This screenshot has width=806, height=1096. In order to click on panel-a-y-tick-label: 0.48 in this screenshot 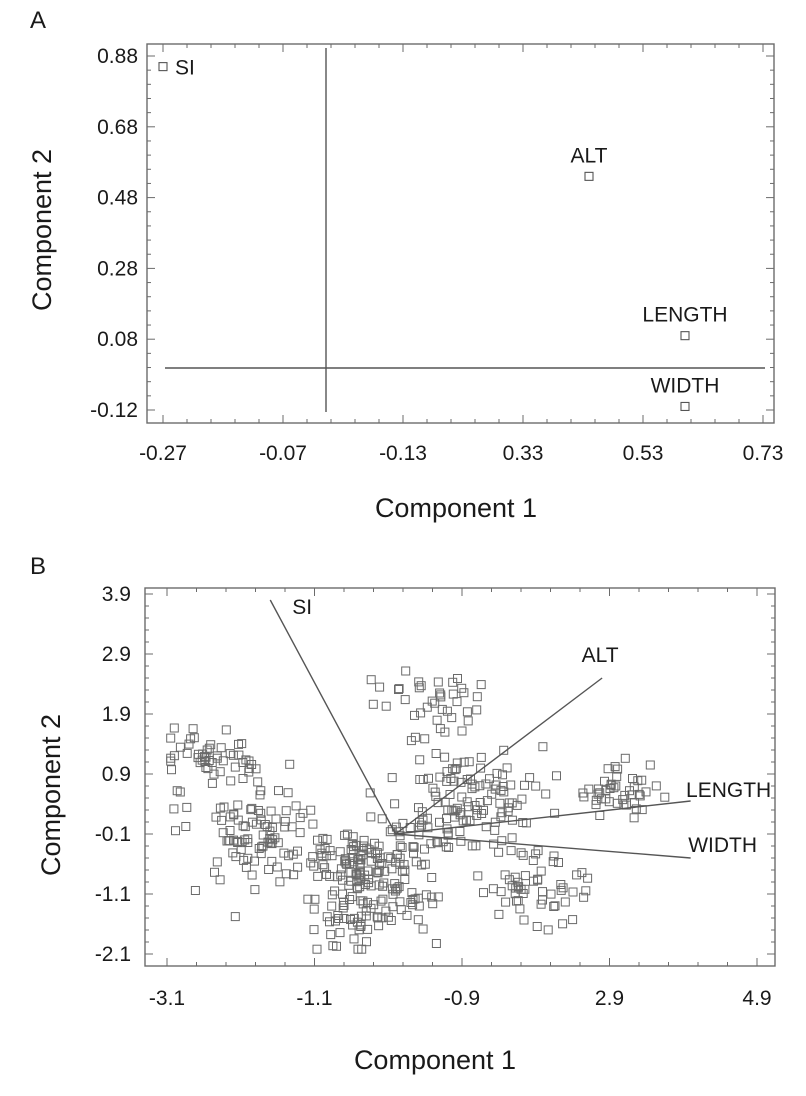, I will do `click(117, 198)`.